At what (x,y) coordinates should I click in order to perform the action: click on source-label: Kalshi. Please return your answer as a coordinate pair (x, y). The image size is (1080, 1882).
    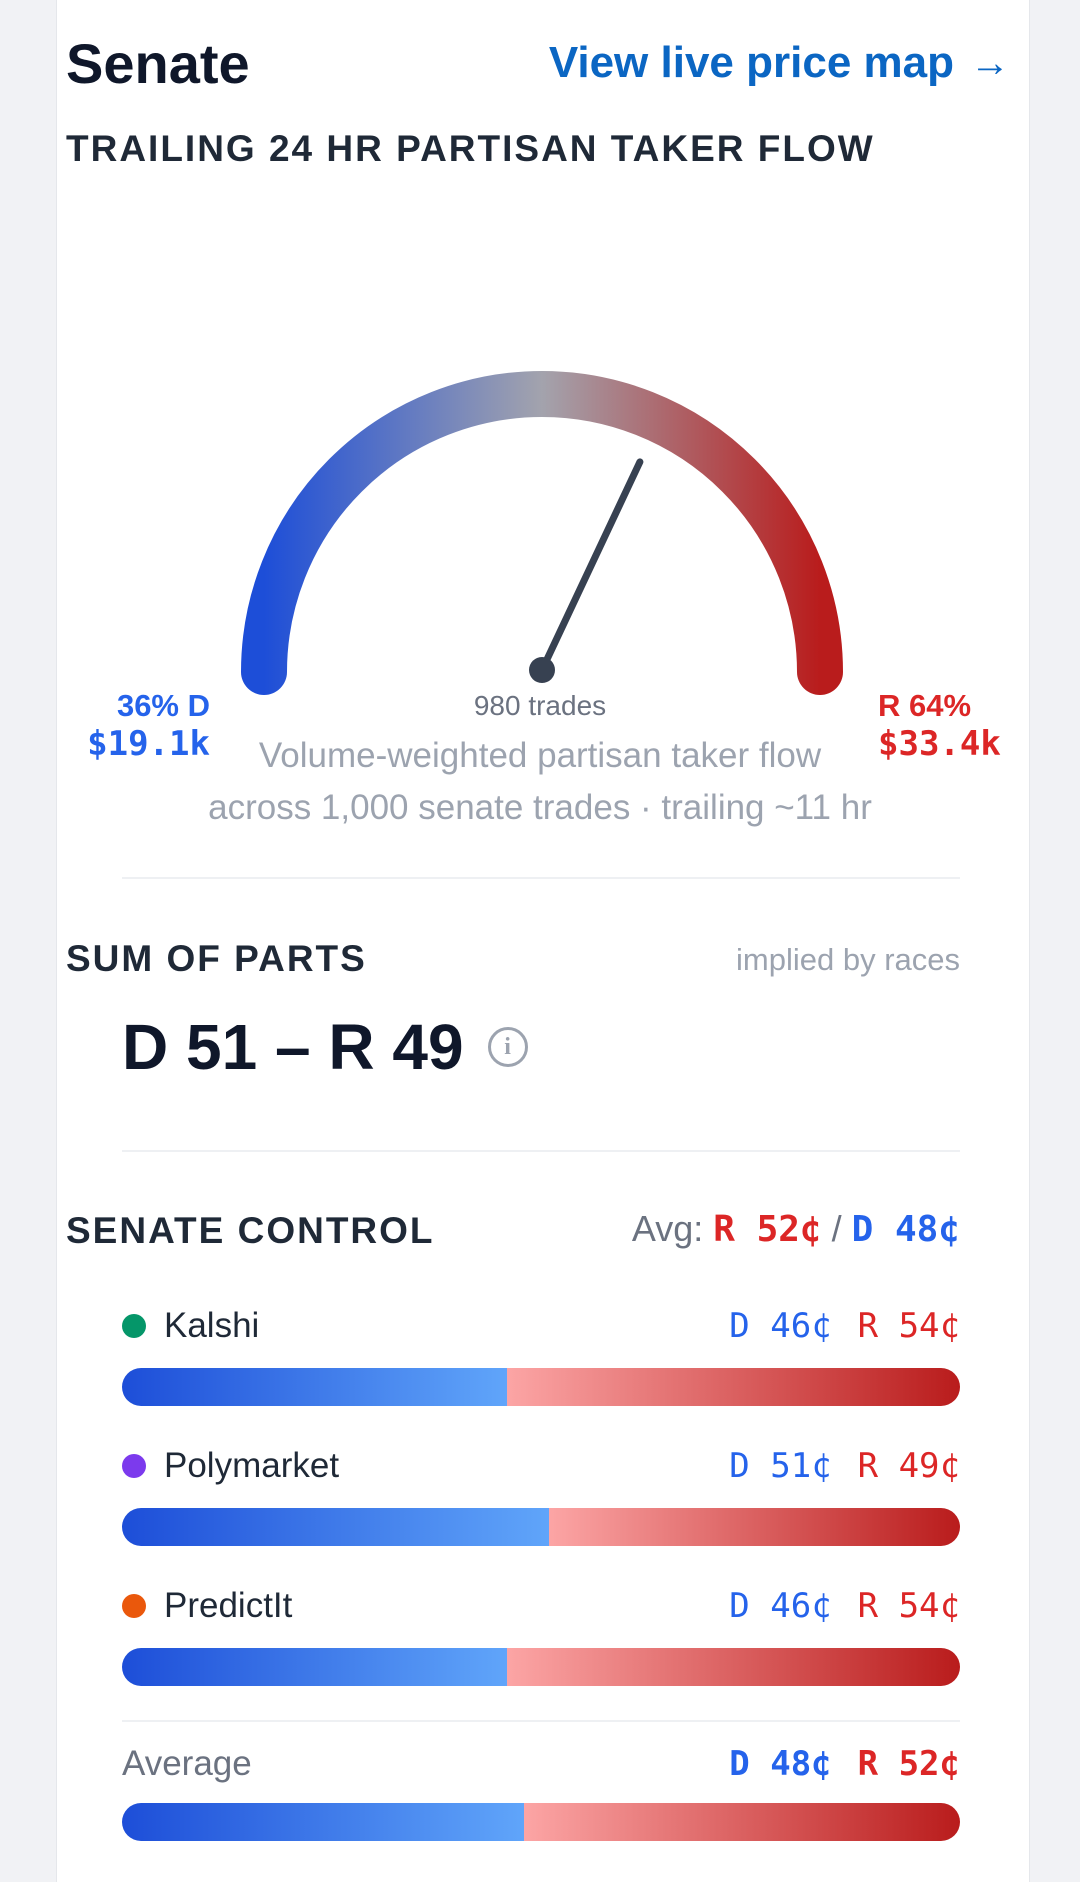
    Looking at the image, I should click on (212, 1325).